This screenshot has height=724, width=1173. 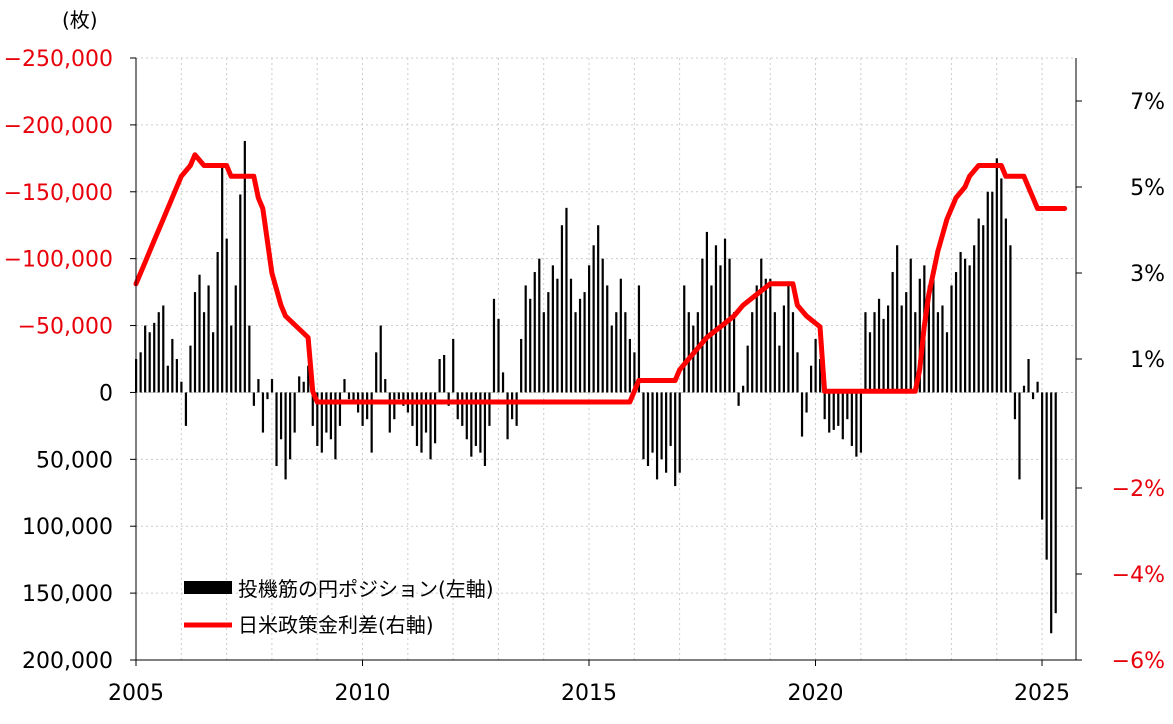 I want to click on x-axis-tick-label: 2025, so click(x=1042, y=693).